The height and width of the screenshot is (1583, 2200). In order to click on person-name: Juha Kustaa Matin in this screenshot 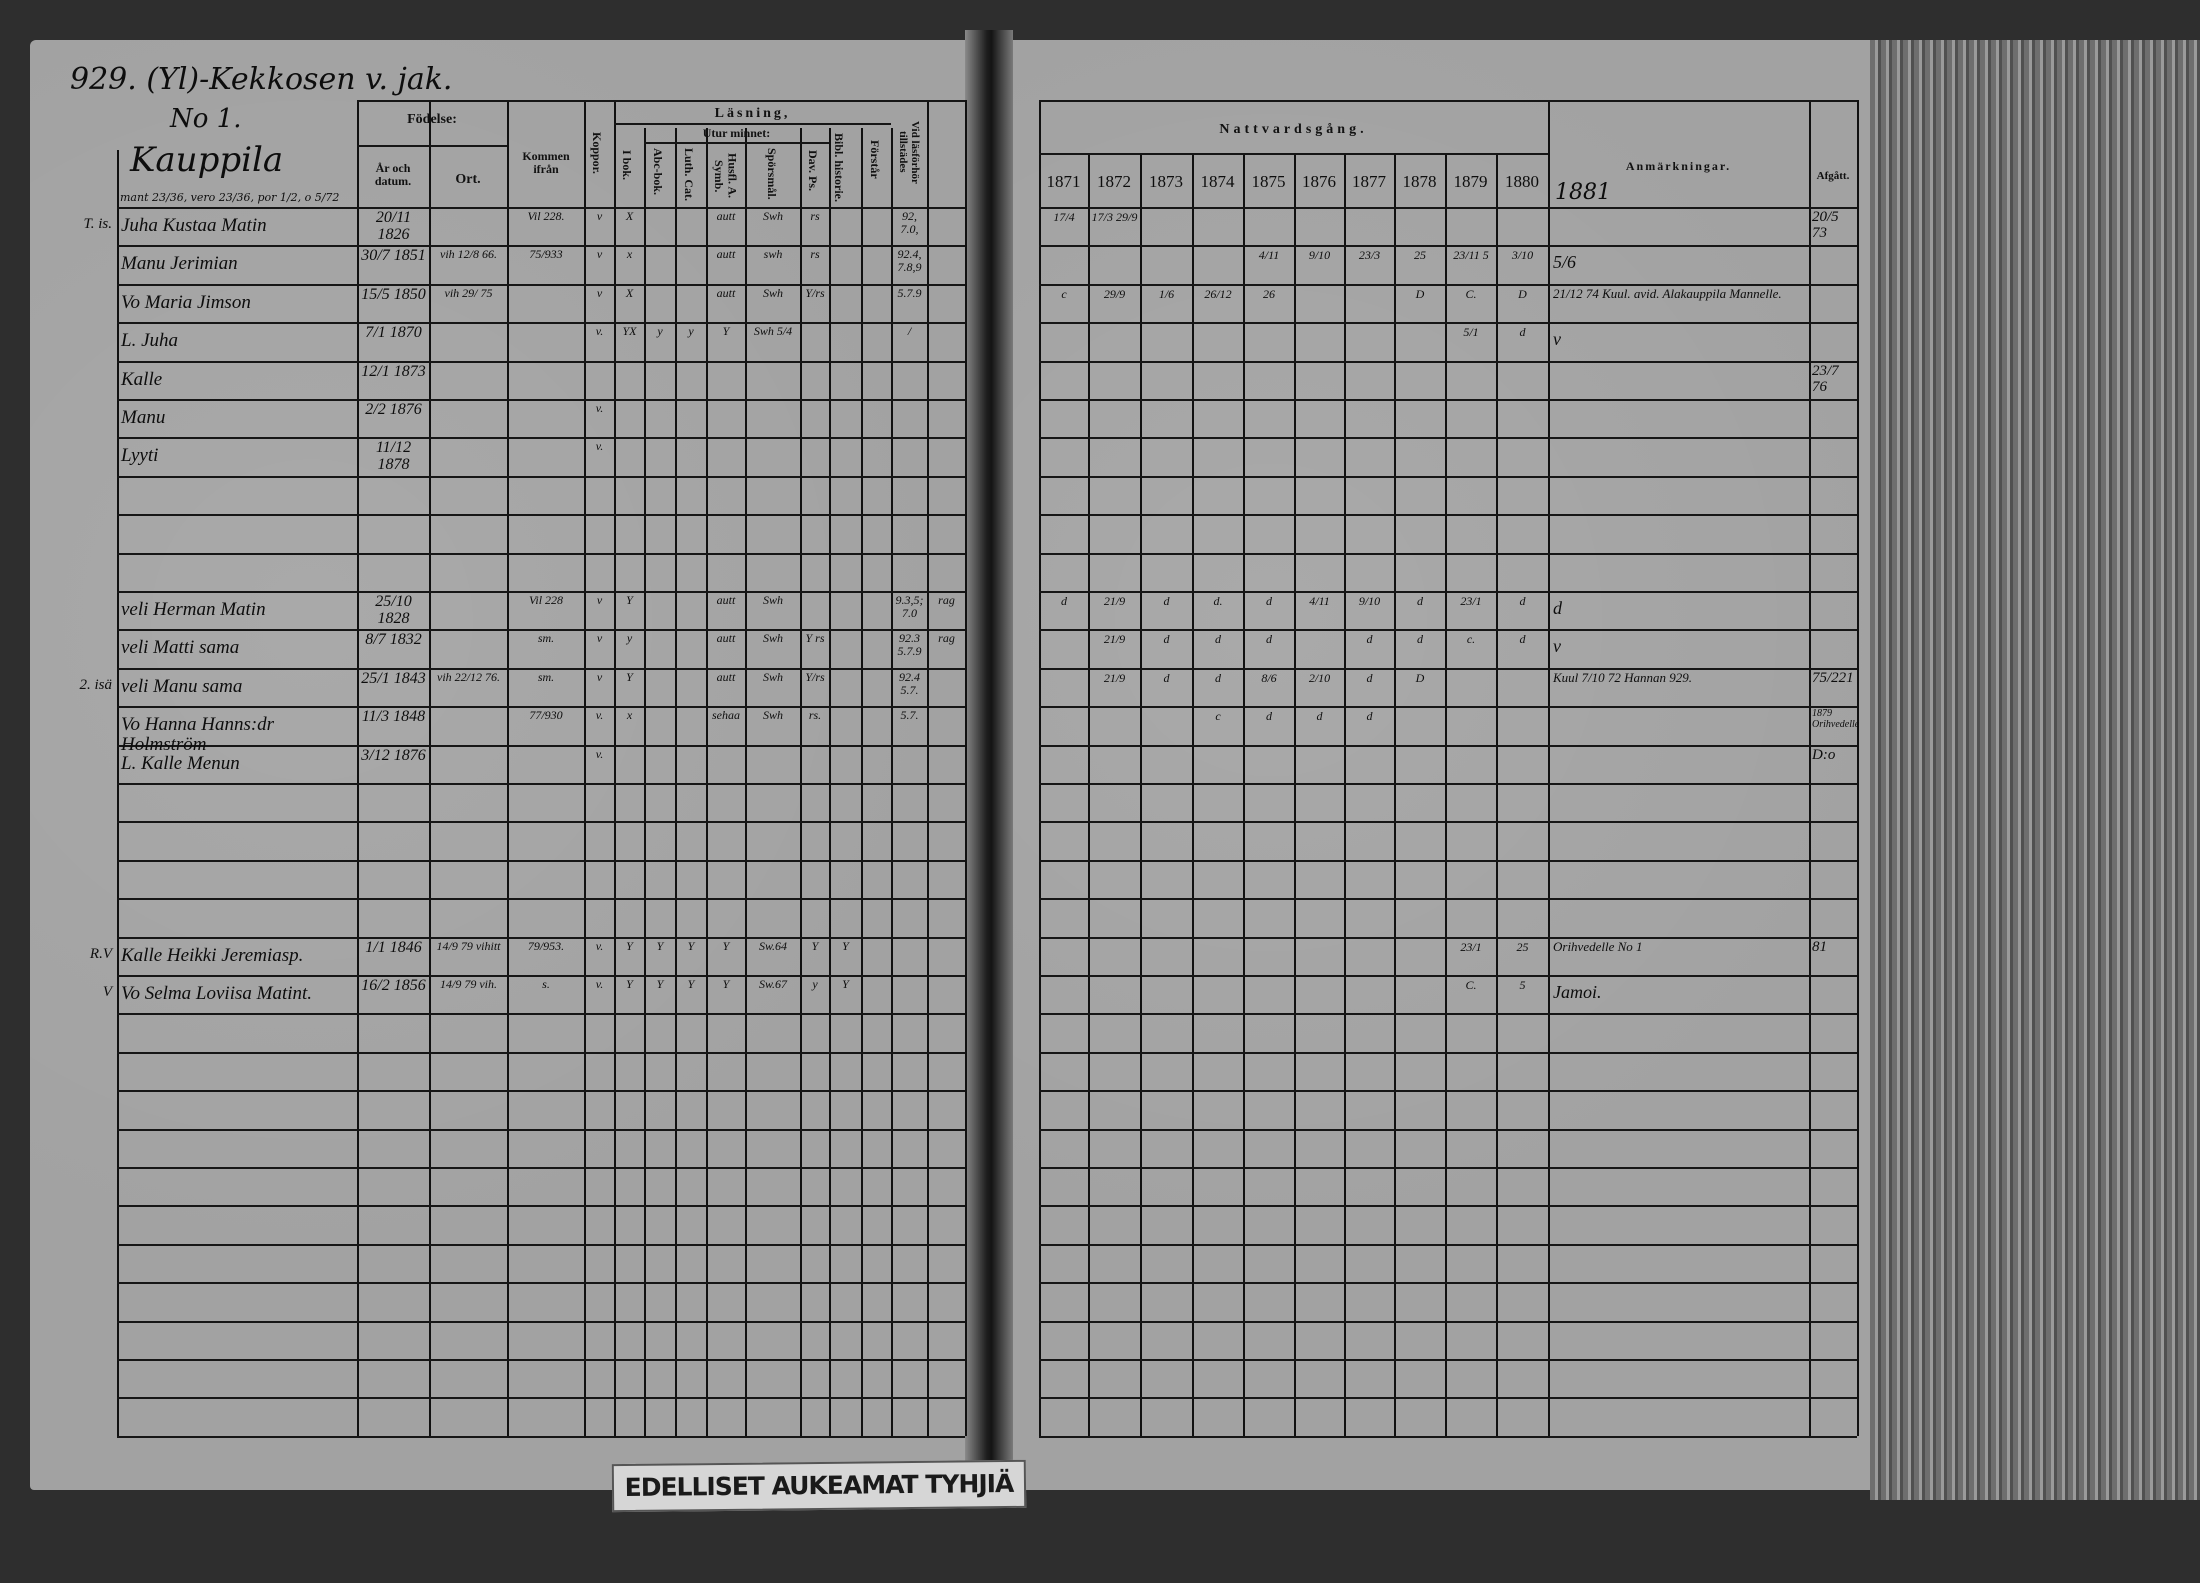, I will do `click(194, 225)`.